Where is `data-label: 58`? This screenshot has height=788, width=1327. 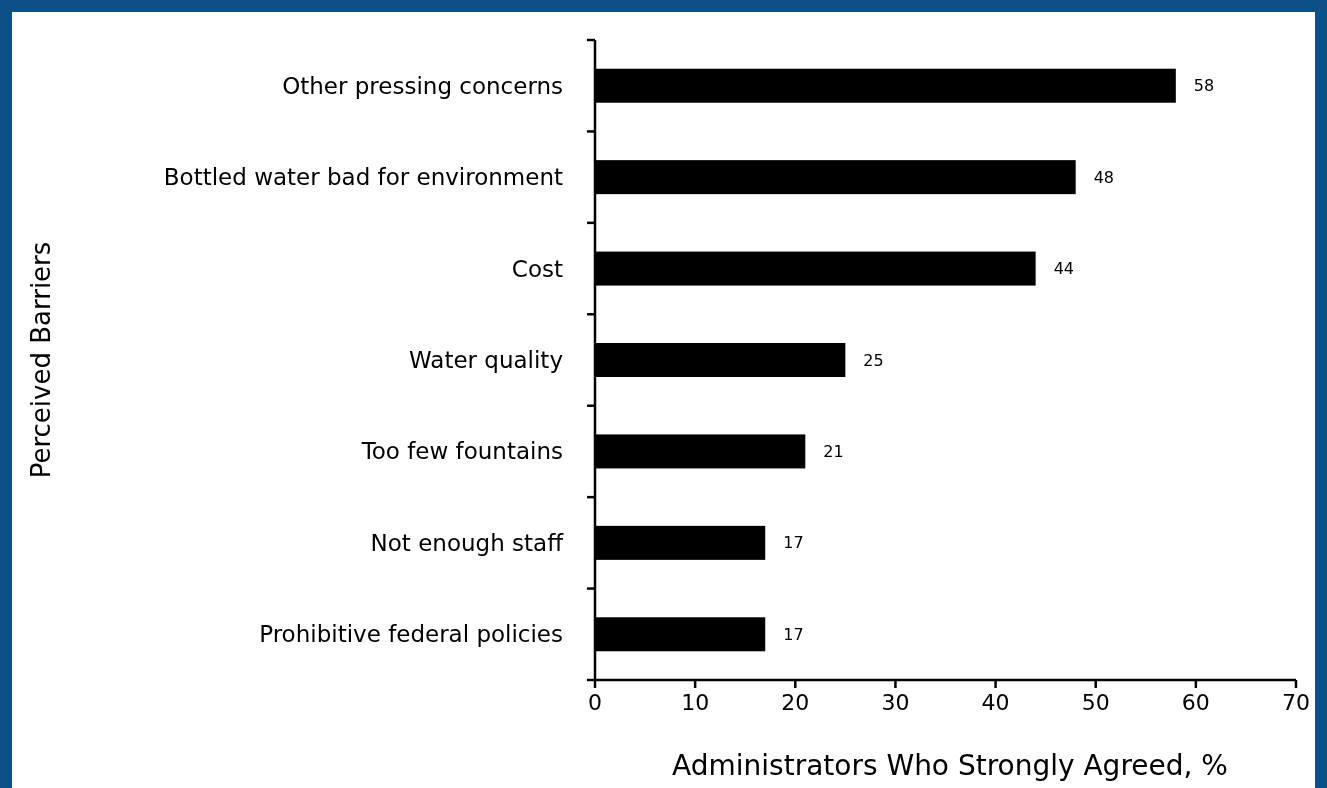
data-label: 58 is located at coordinates (1204, 86).